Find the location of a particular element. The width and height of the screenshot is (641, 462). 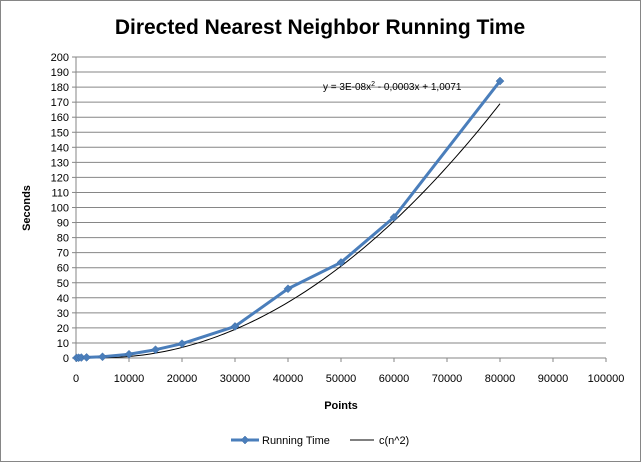

y-tick-label: 80 is located at coordinates (63, 239).